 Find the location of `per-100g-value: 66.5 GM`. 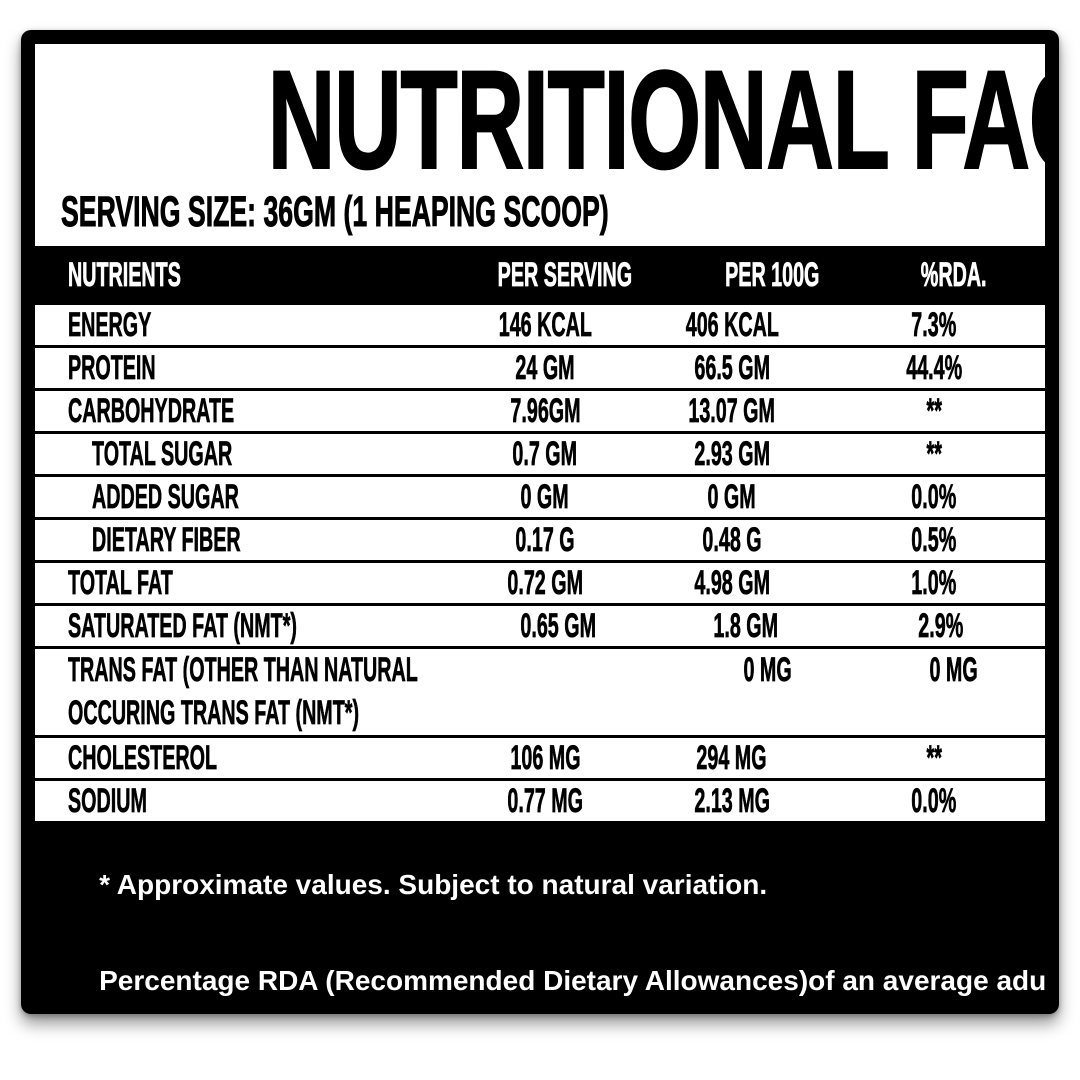

per-100g-value: 66.5 GM is located at coordinates (732, 367).